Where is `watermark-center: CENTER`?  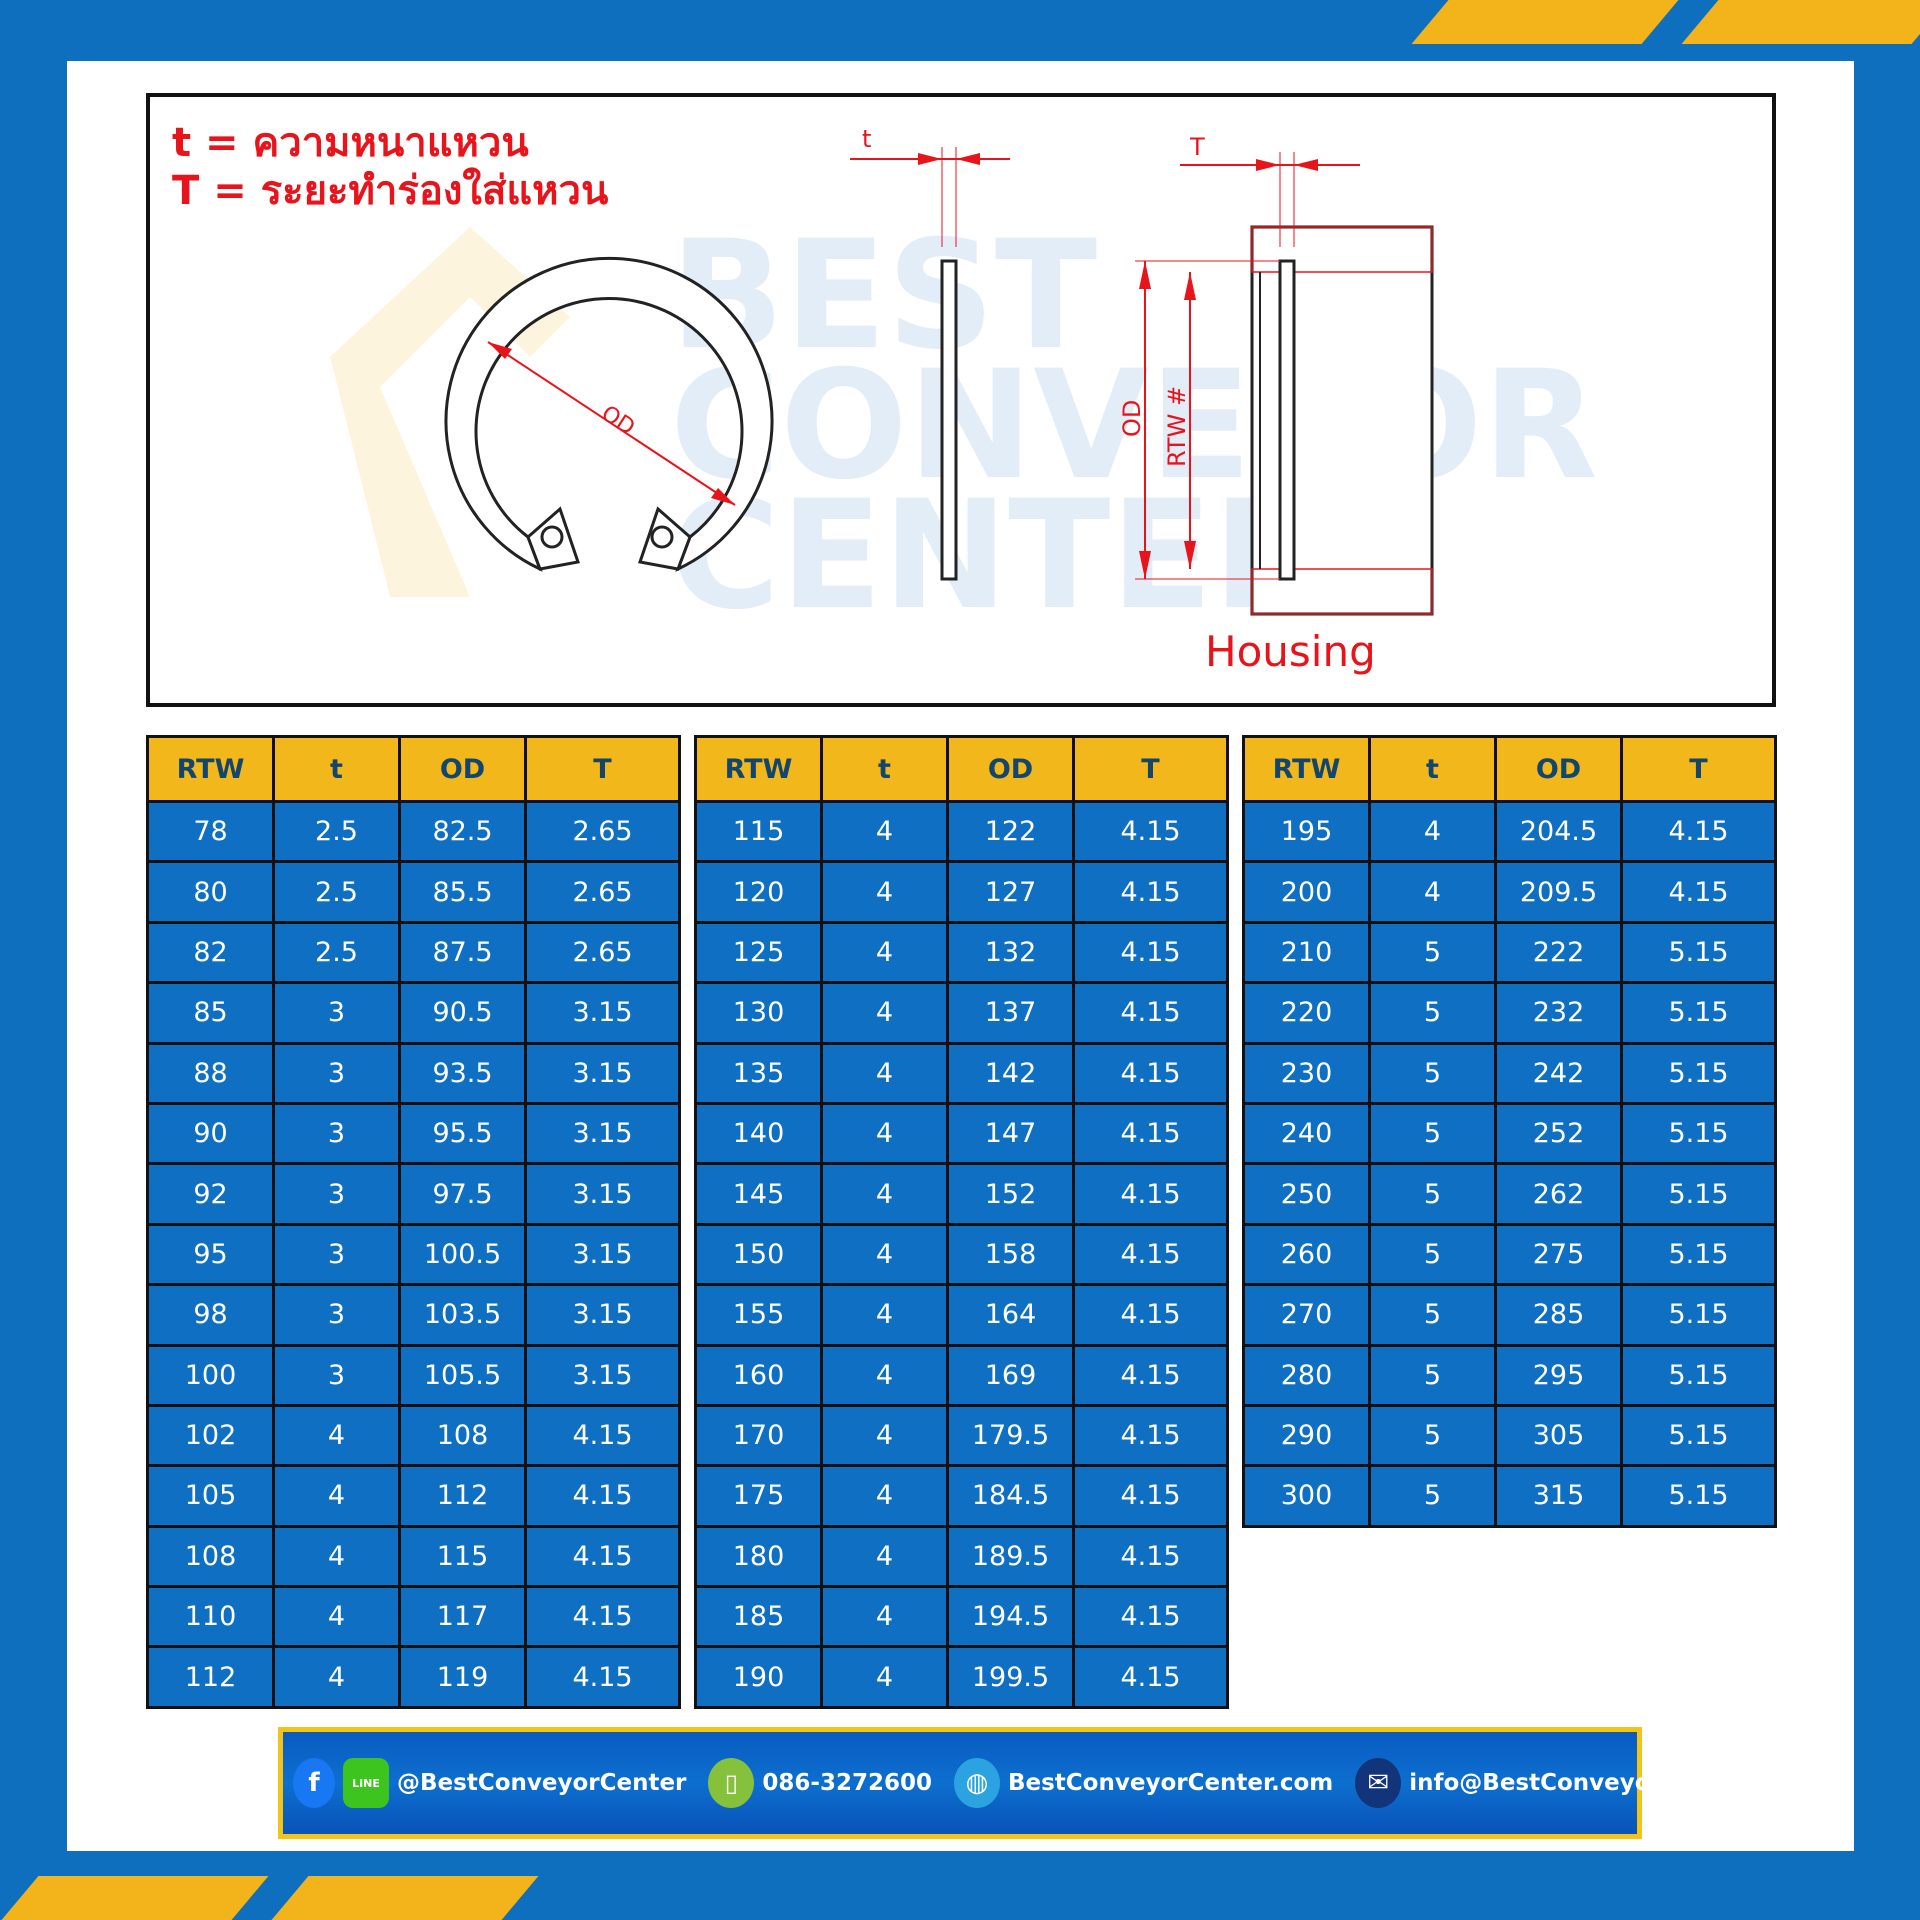 watermark-center: CENTER is located at coordinates (999, 556).